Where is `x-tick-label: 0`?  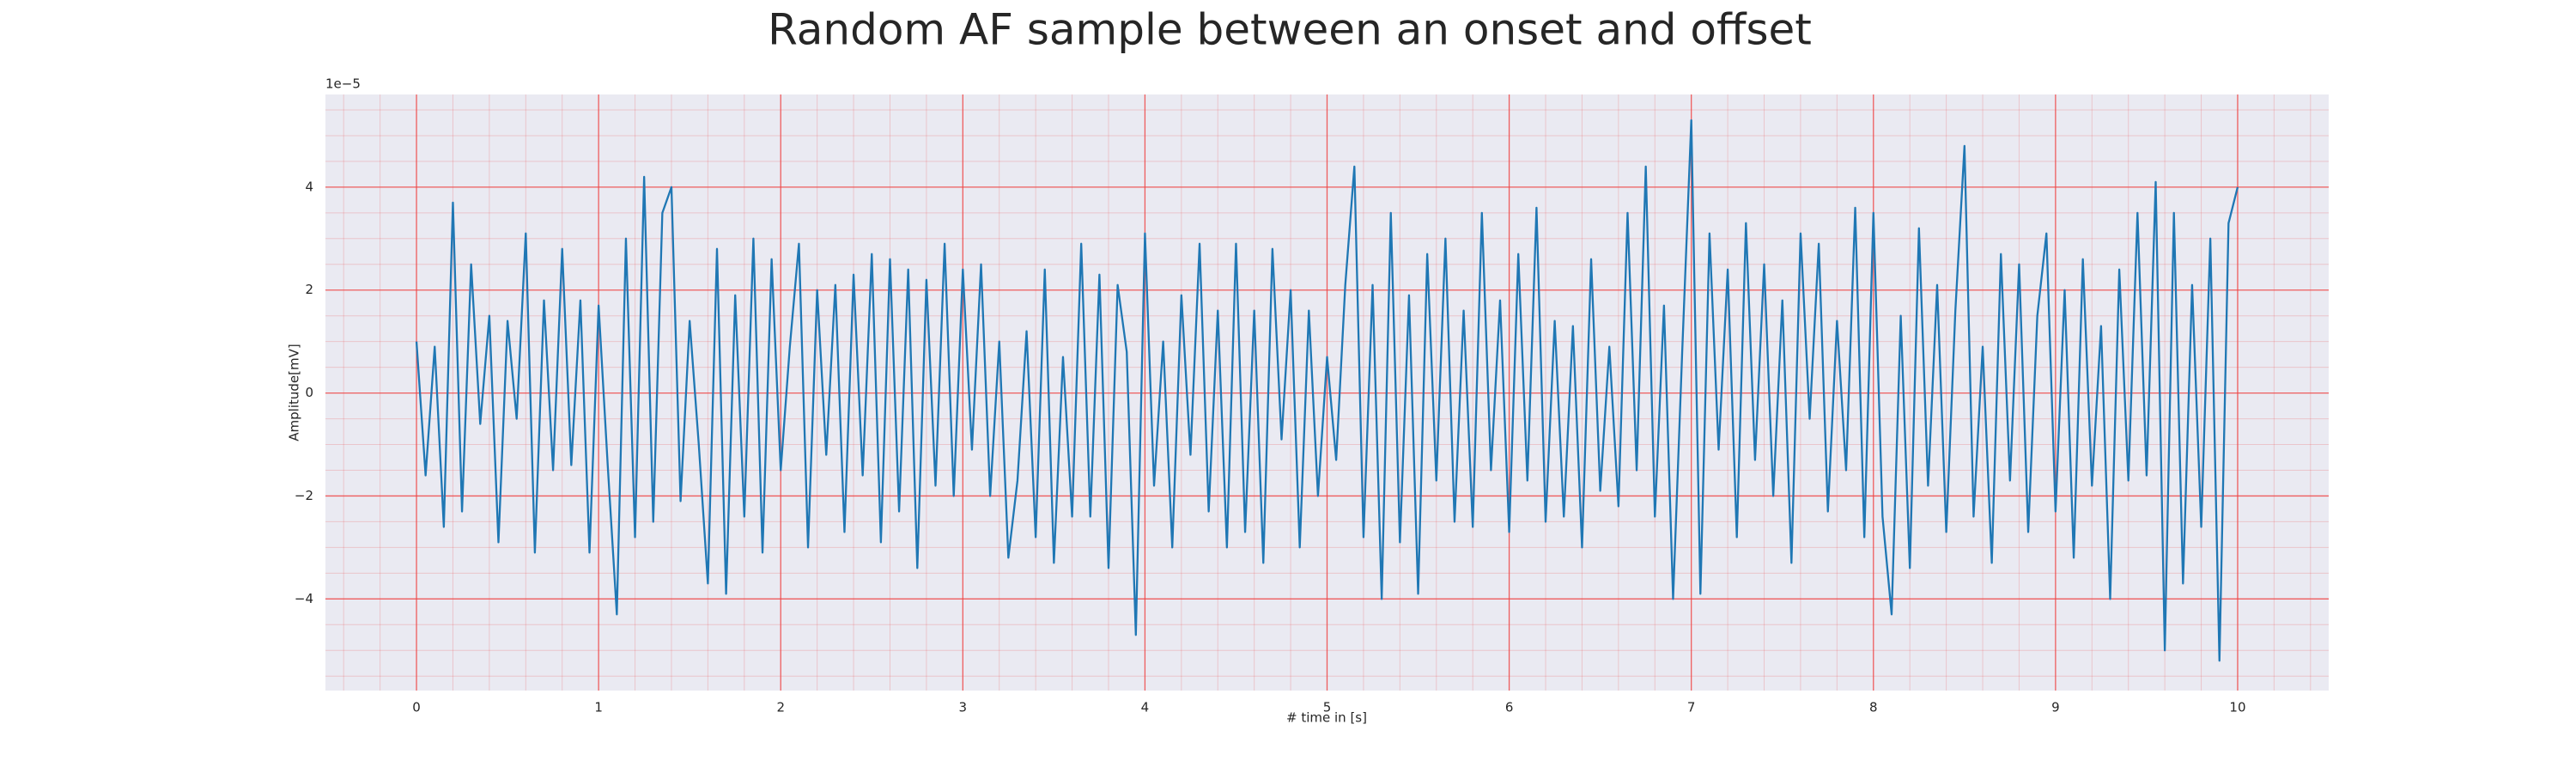 x-tick-label: 0 is located at coordinates (417, 707).